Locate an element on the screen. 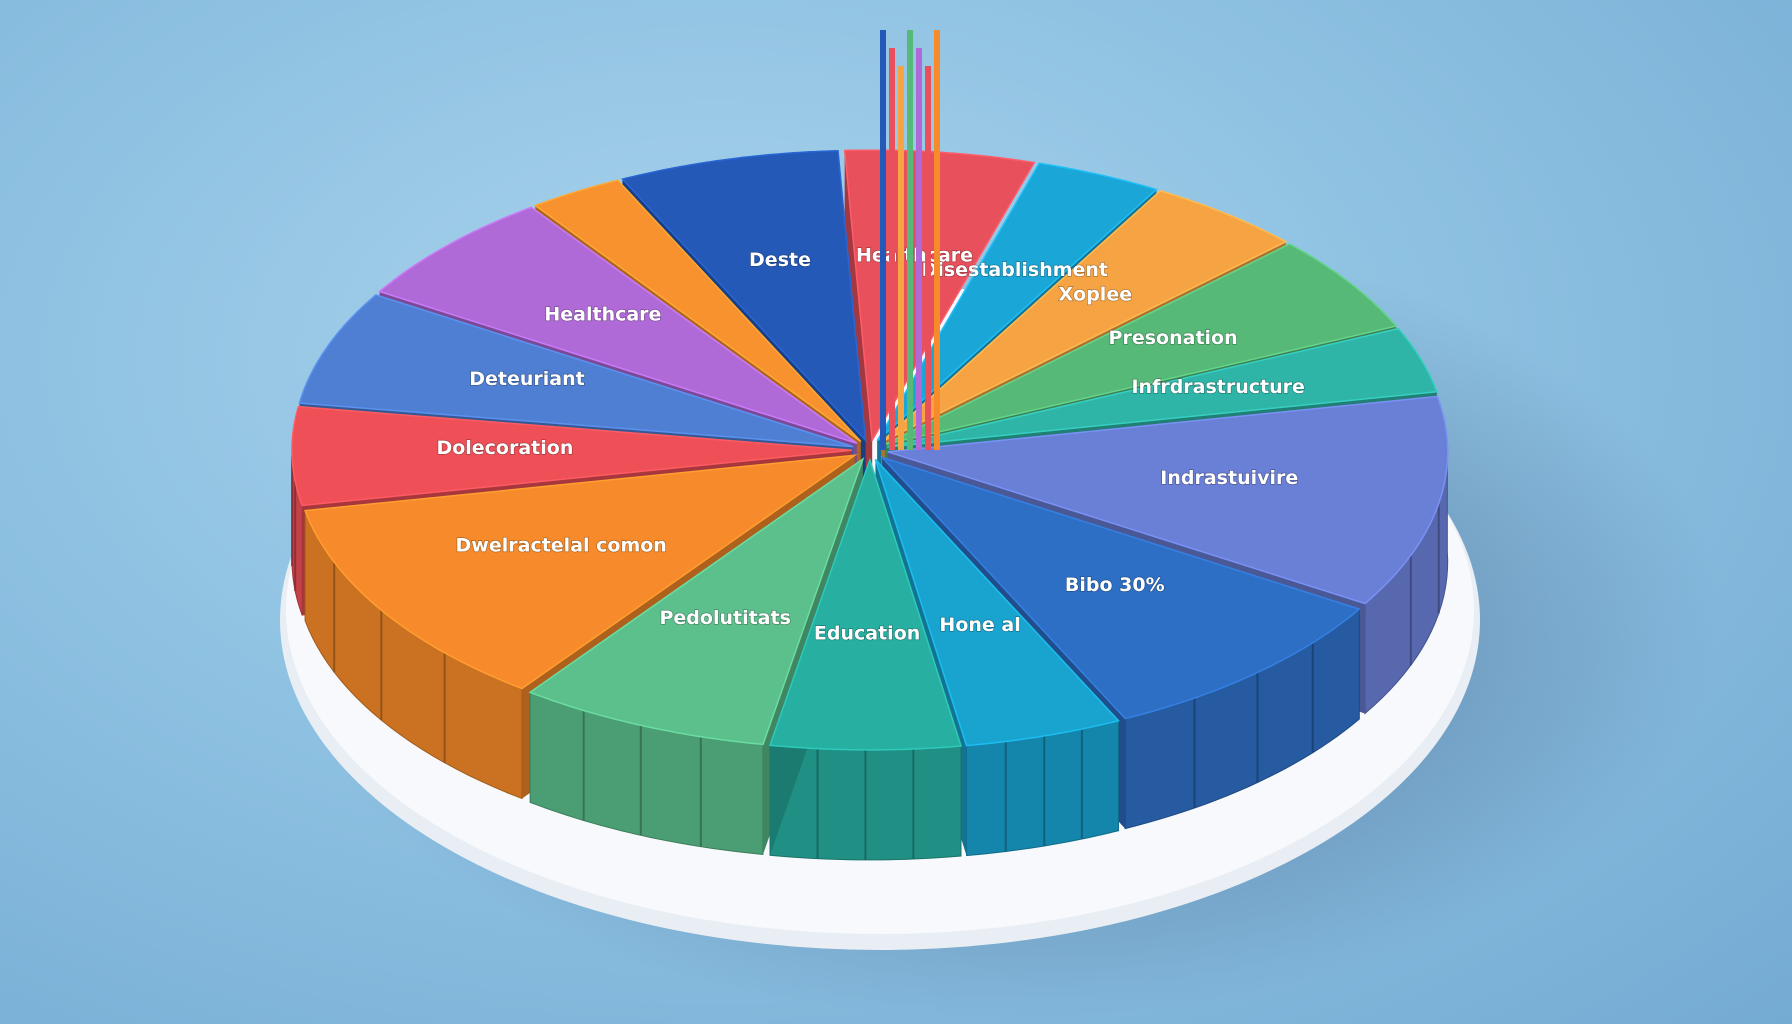 The image size is (1792, 1024). slice-label: Presonation is located at coordinates (1173, 338).